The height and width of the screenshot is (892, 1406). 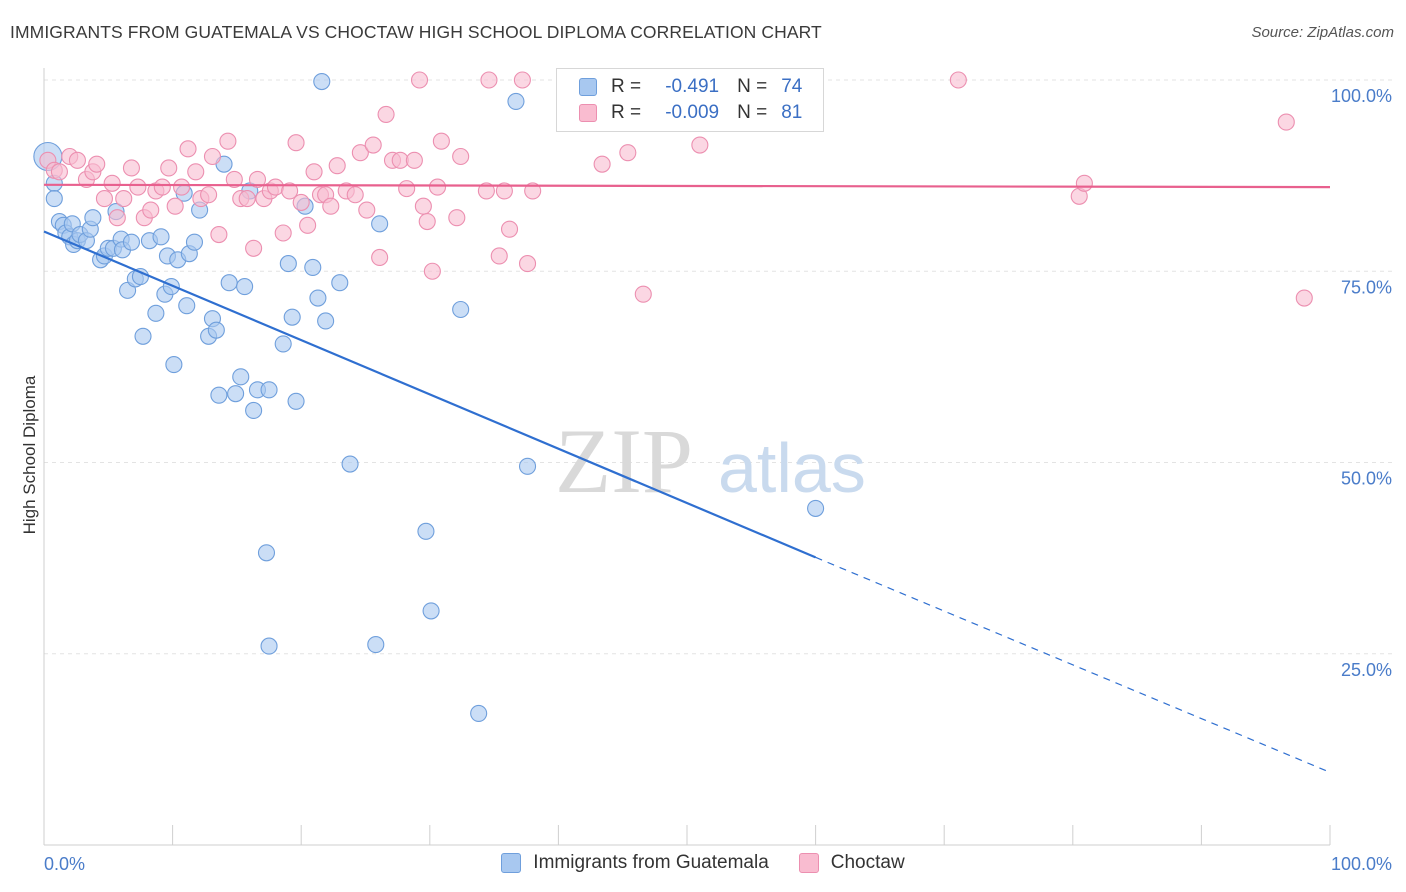 What do you see at coordinates (1361, 383) in the screenshot?
I see `y-tick-labels: 25.0% 50.0% 75.0% 100.0%` at bounding box center [1361, 383].